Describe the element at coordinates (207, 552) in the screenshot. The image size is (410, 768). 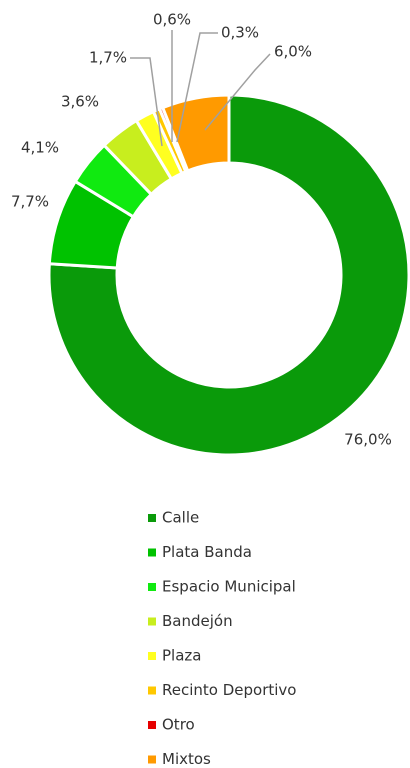
I see `legend-label: Plata Banda` at that location.